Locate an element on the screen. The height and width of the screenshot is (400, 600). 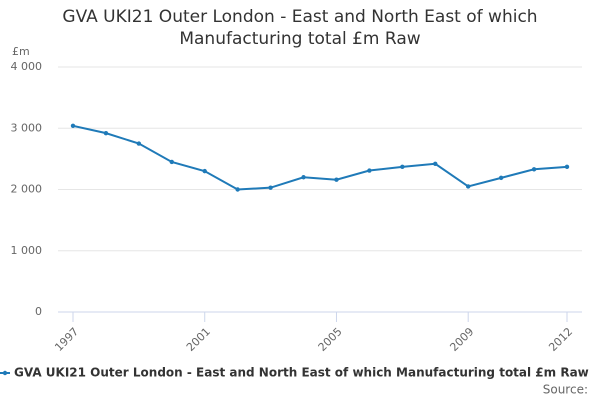
x-tick-label: 2009 is located at coordinates (461, 339).